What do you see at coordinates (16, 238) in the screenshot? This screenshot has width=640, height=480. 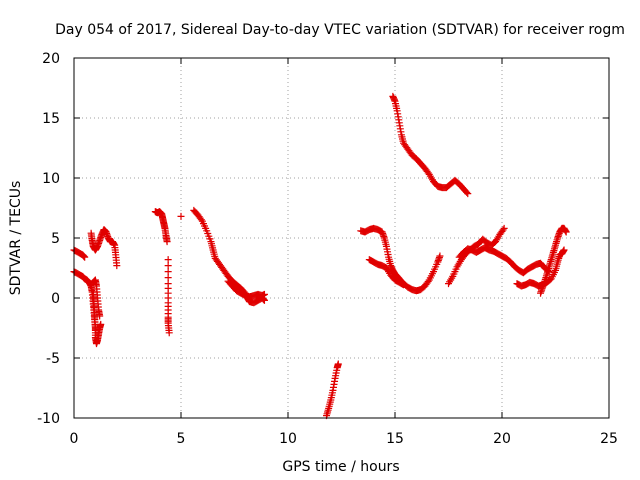 I see `y-axis-label: SDTVAR / TECUs` at bounding box center [16, 238].